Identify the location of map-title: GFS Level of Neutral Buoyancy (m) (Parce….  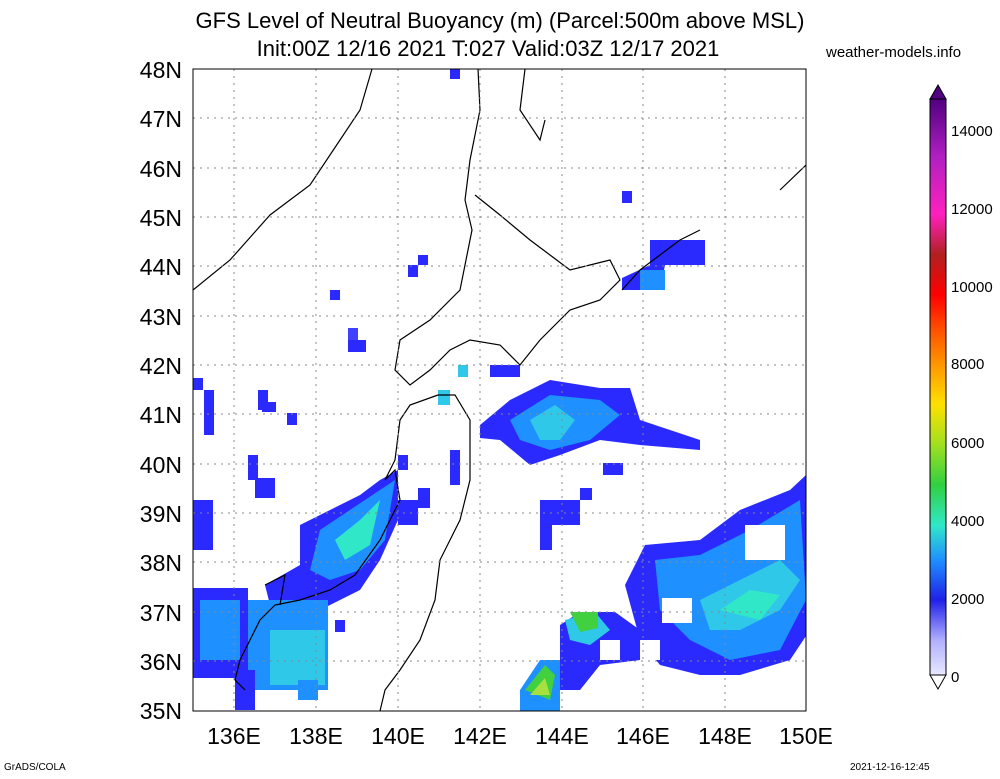
(500, 20).